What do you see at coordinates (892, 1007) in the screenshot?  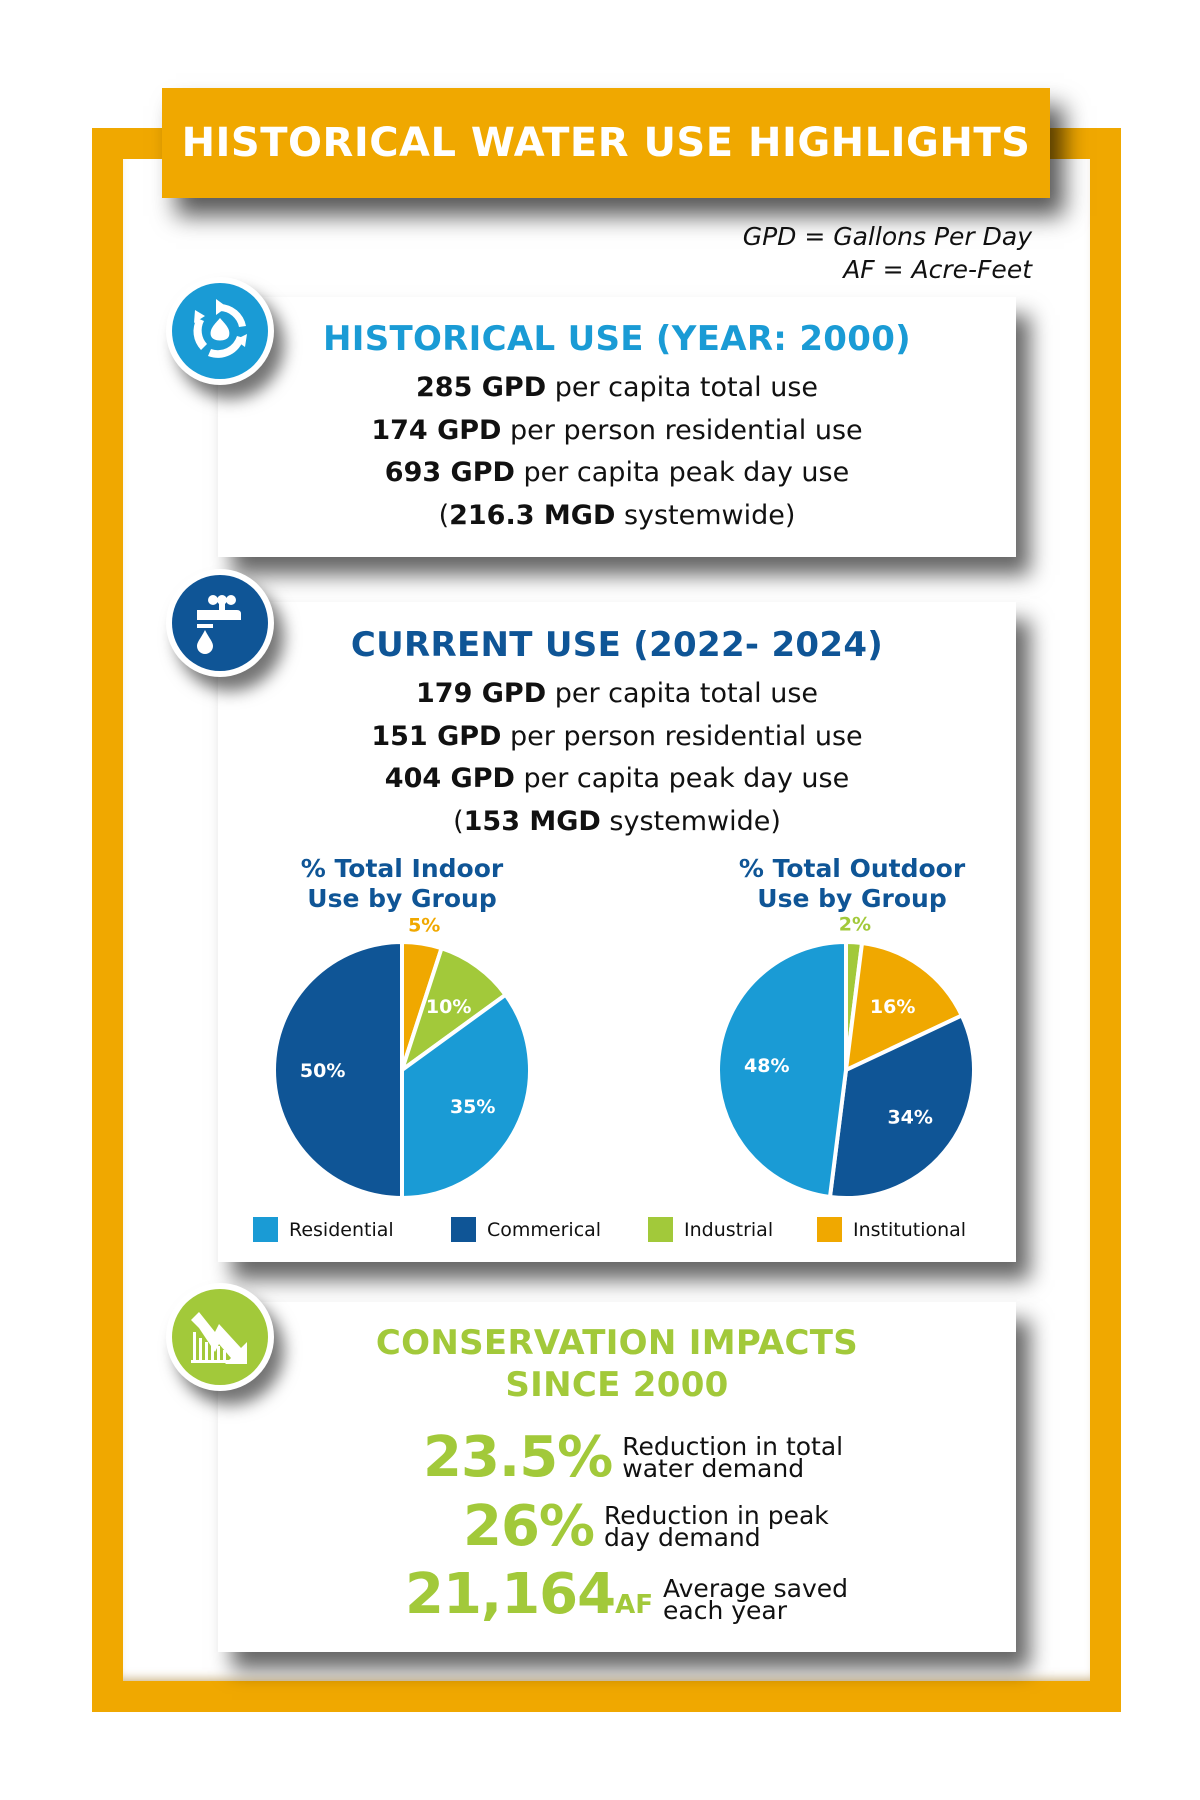 I see `pie-slice-label: 16%` at bounding box center [892, 1007].